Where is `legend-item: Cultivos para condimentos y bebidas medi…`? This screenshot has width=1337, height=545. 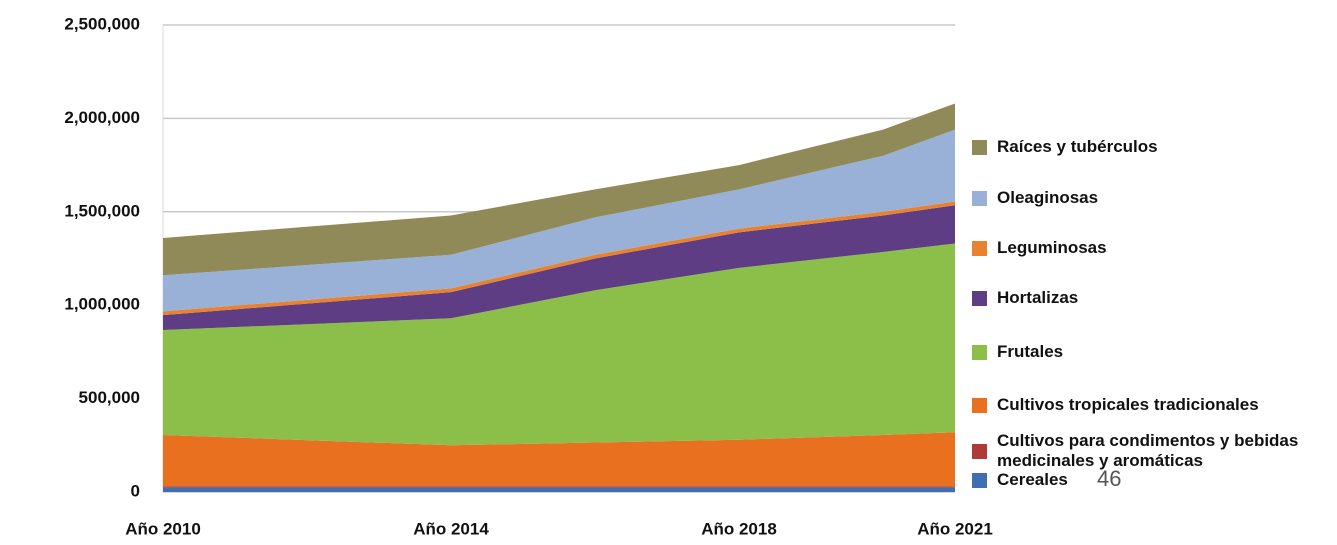 legend-item: Cultivos para condimentos y bebidas medi… is located at coordinates (1149, 451).